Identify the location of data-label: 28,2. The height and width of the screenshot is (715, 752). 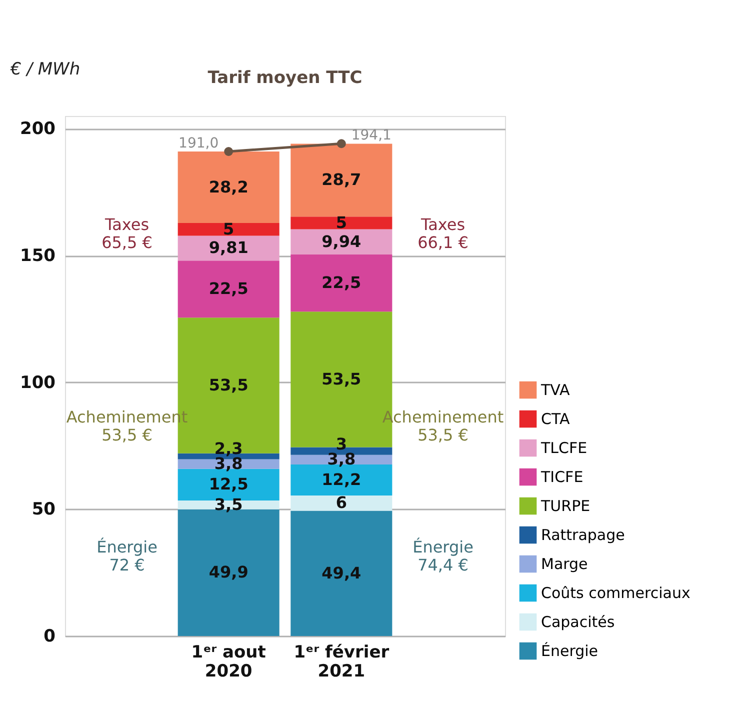
(228, 186).